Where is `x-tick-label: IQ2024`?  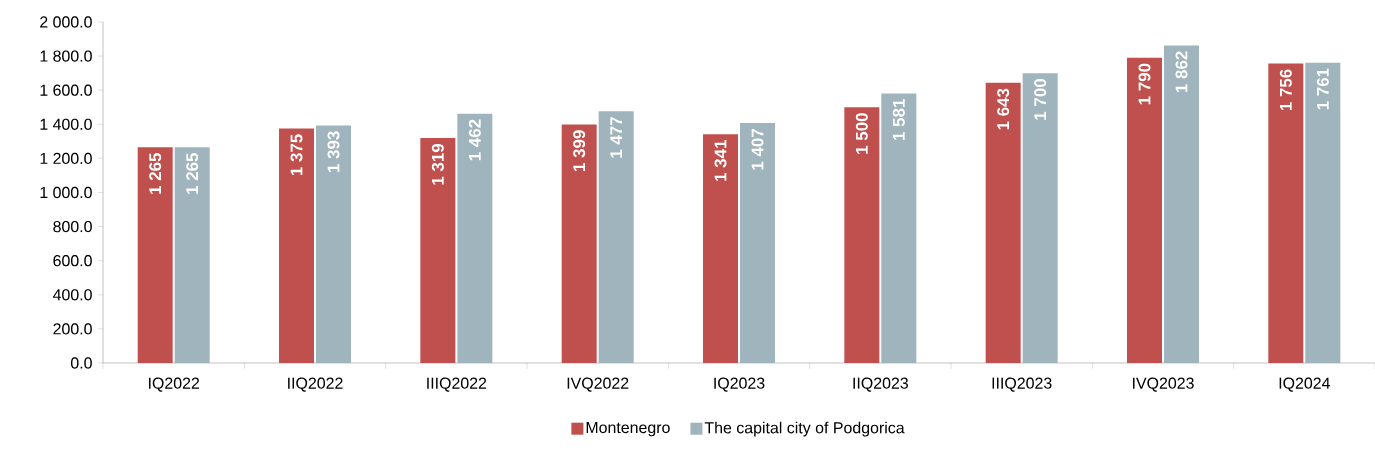
x-tick-label: IQ2024 is located at coordinates (1304, 384).